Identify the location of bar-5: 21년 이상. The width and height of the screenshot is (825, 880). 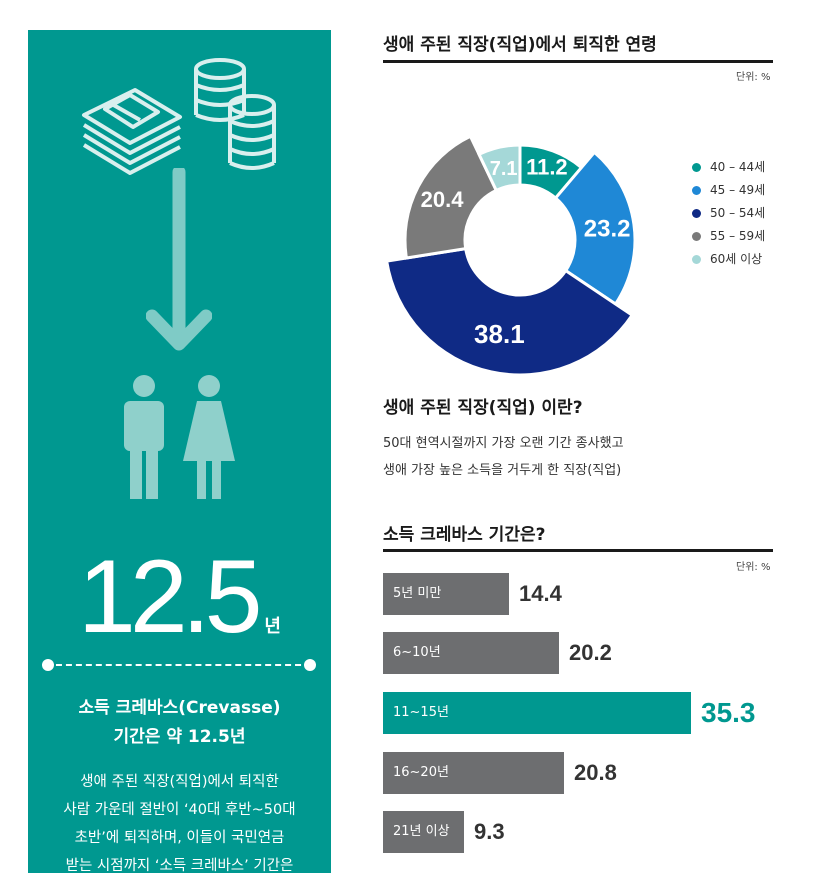
(423, 832).